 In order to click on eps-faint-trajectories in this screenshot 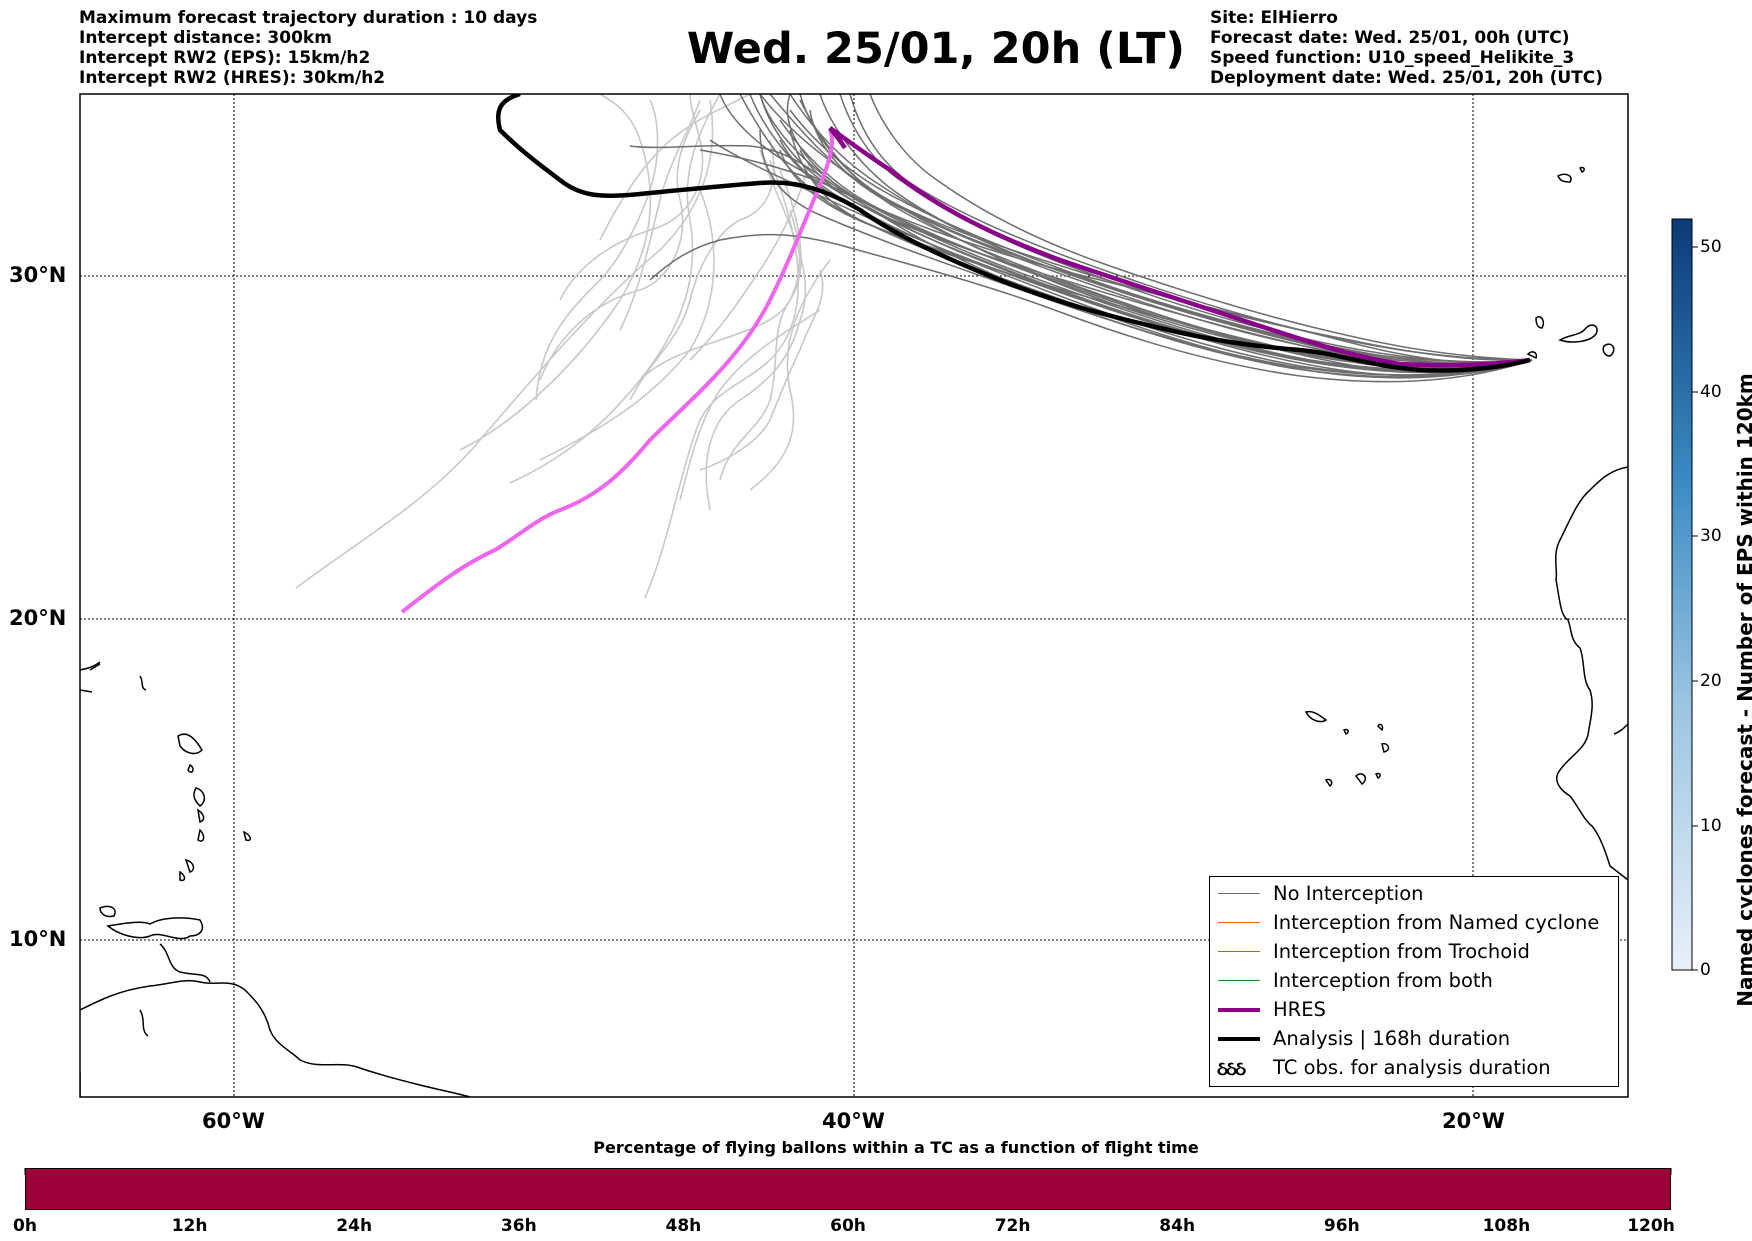, I will do `click(563, 346)`.